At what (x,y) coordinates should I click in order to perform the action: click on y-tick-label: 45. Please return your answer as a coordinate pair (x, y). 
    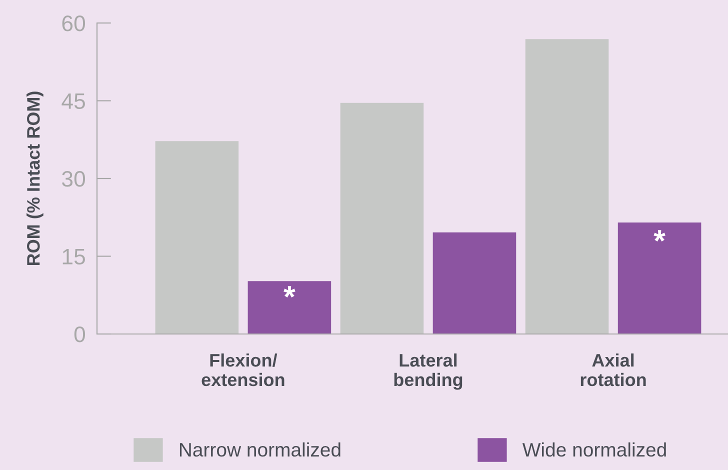
    Looking at the image, I should click on (73, 102).